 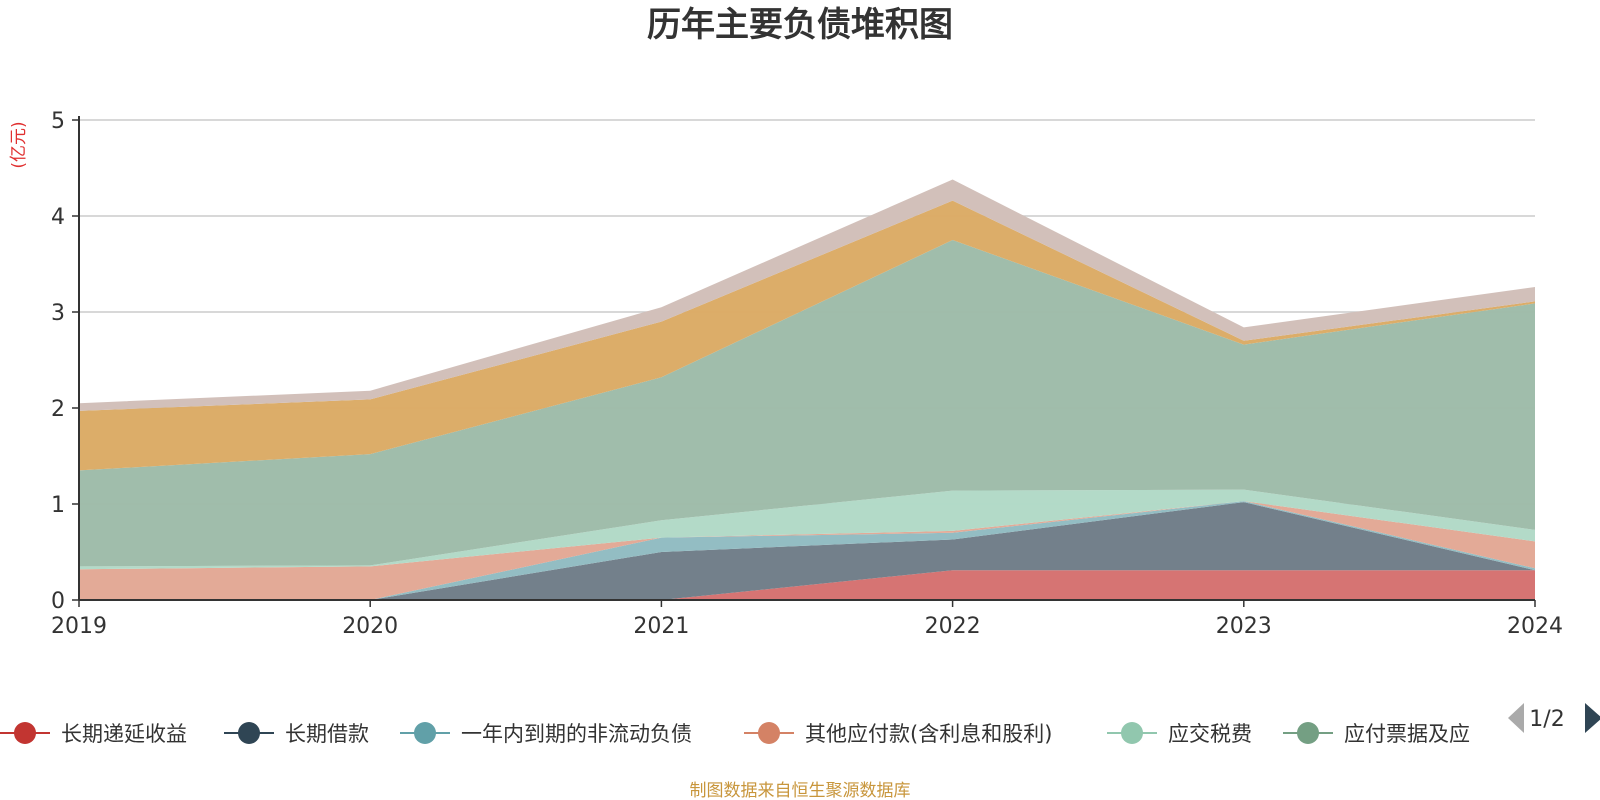 I want to click on legend-label: 长期递延收益, so click(x=124, y=734).